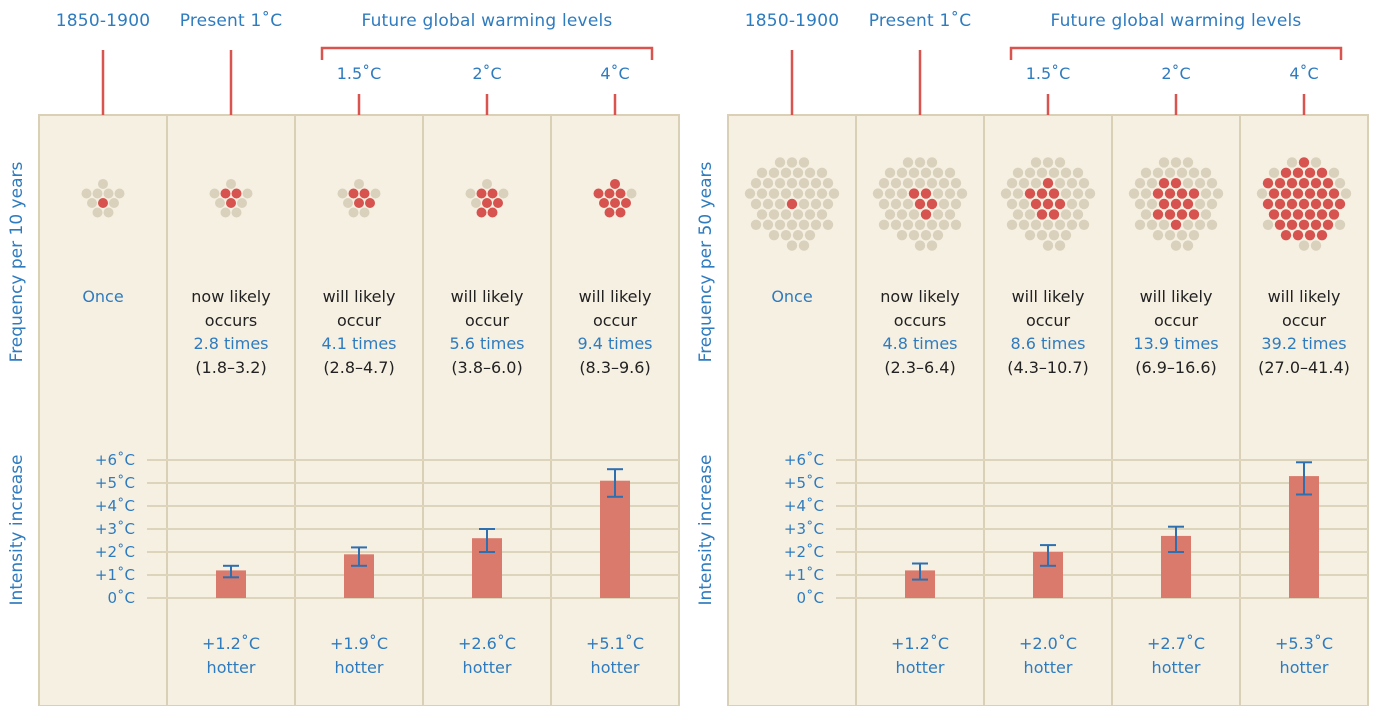  Describe the element at coordinates (1176, 332) in the screenshot. I see `frequency-text: will likely occur 13.9 times (6.9–16.6)` at that location.